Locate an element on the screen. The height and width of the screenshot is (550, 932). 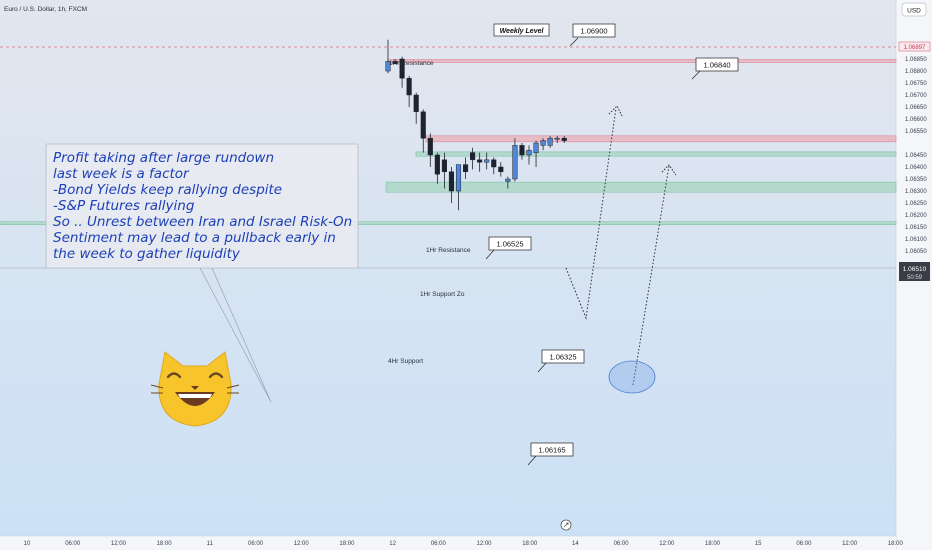
current-price-countdown: 50:59 is located at coordinates (915, 278).